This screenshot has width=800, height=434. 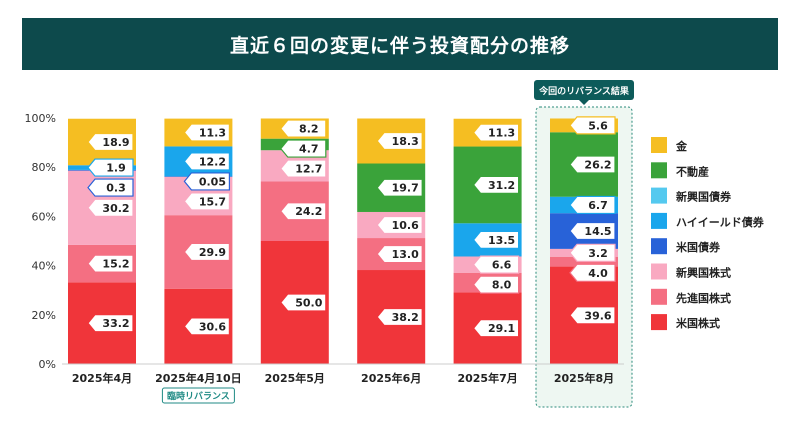 I want to click on y-tick-label: 100%, so click(x=40, y=118).